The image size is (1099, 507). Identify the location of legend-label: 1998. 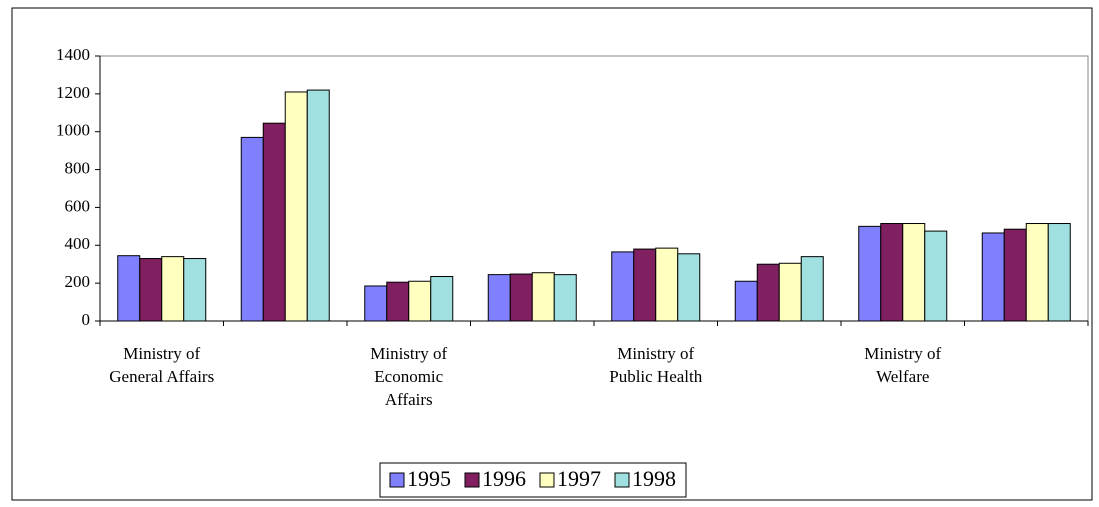
(654, 478).